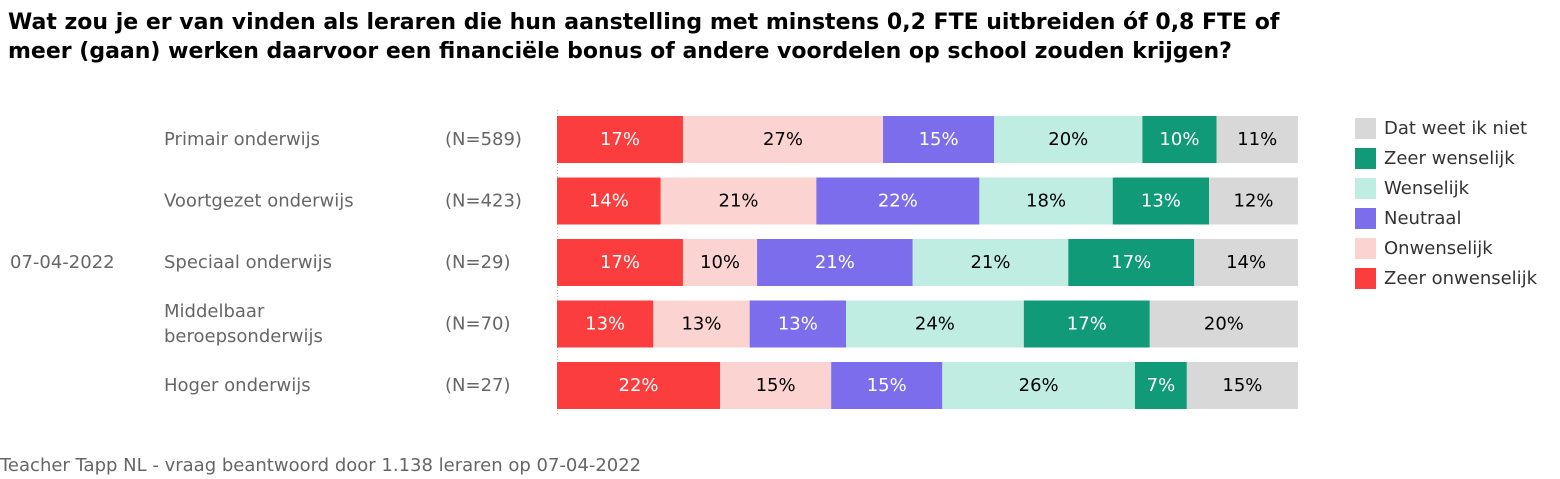 The width and height of the screenshot is (1560, 479). Describe the element at coordinates (62, 262) in the screenshot. I see `date-label: 07-04-2022` at that location.